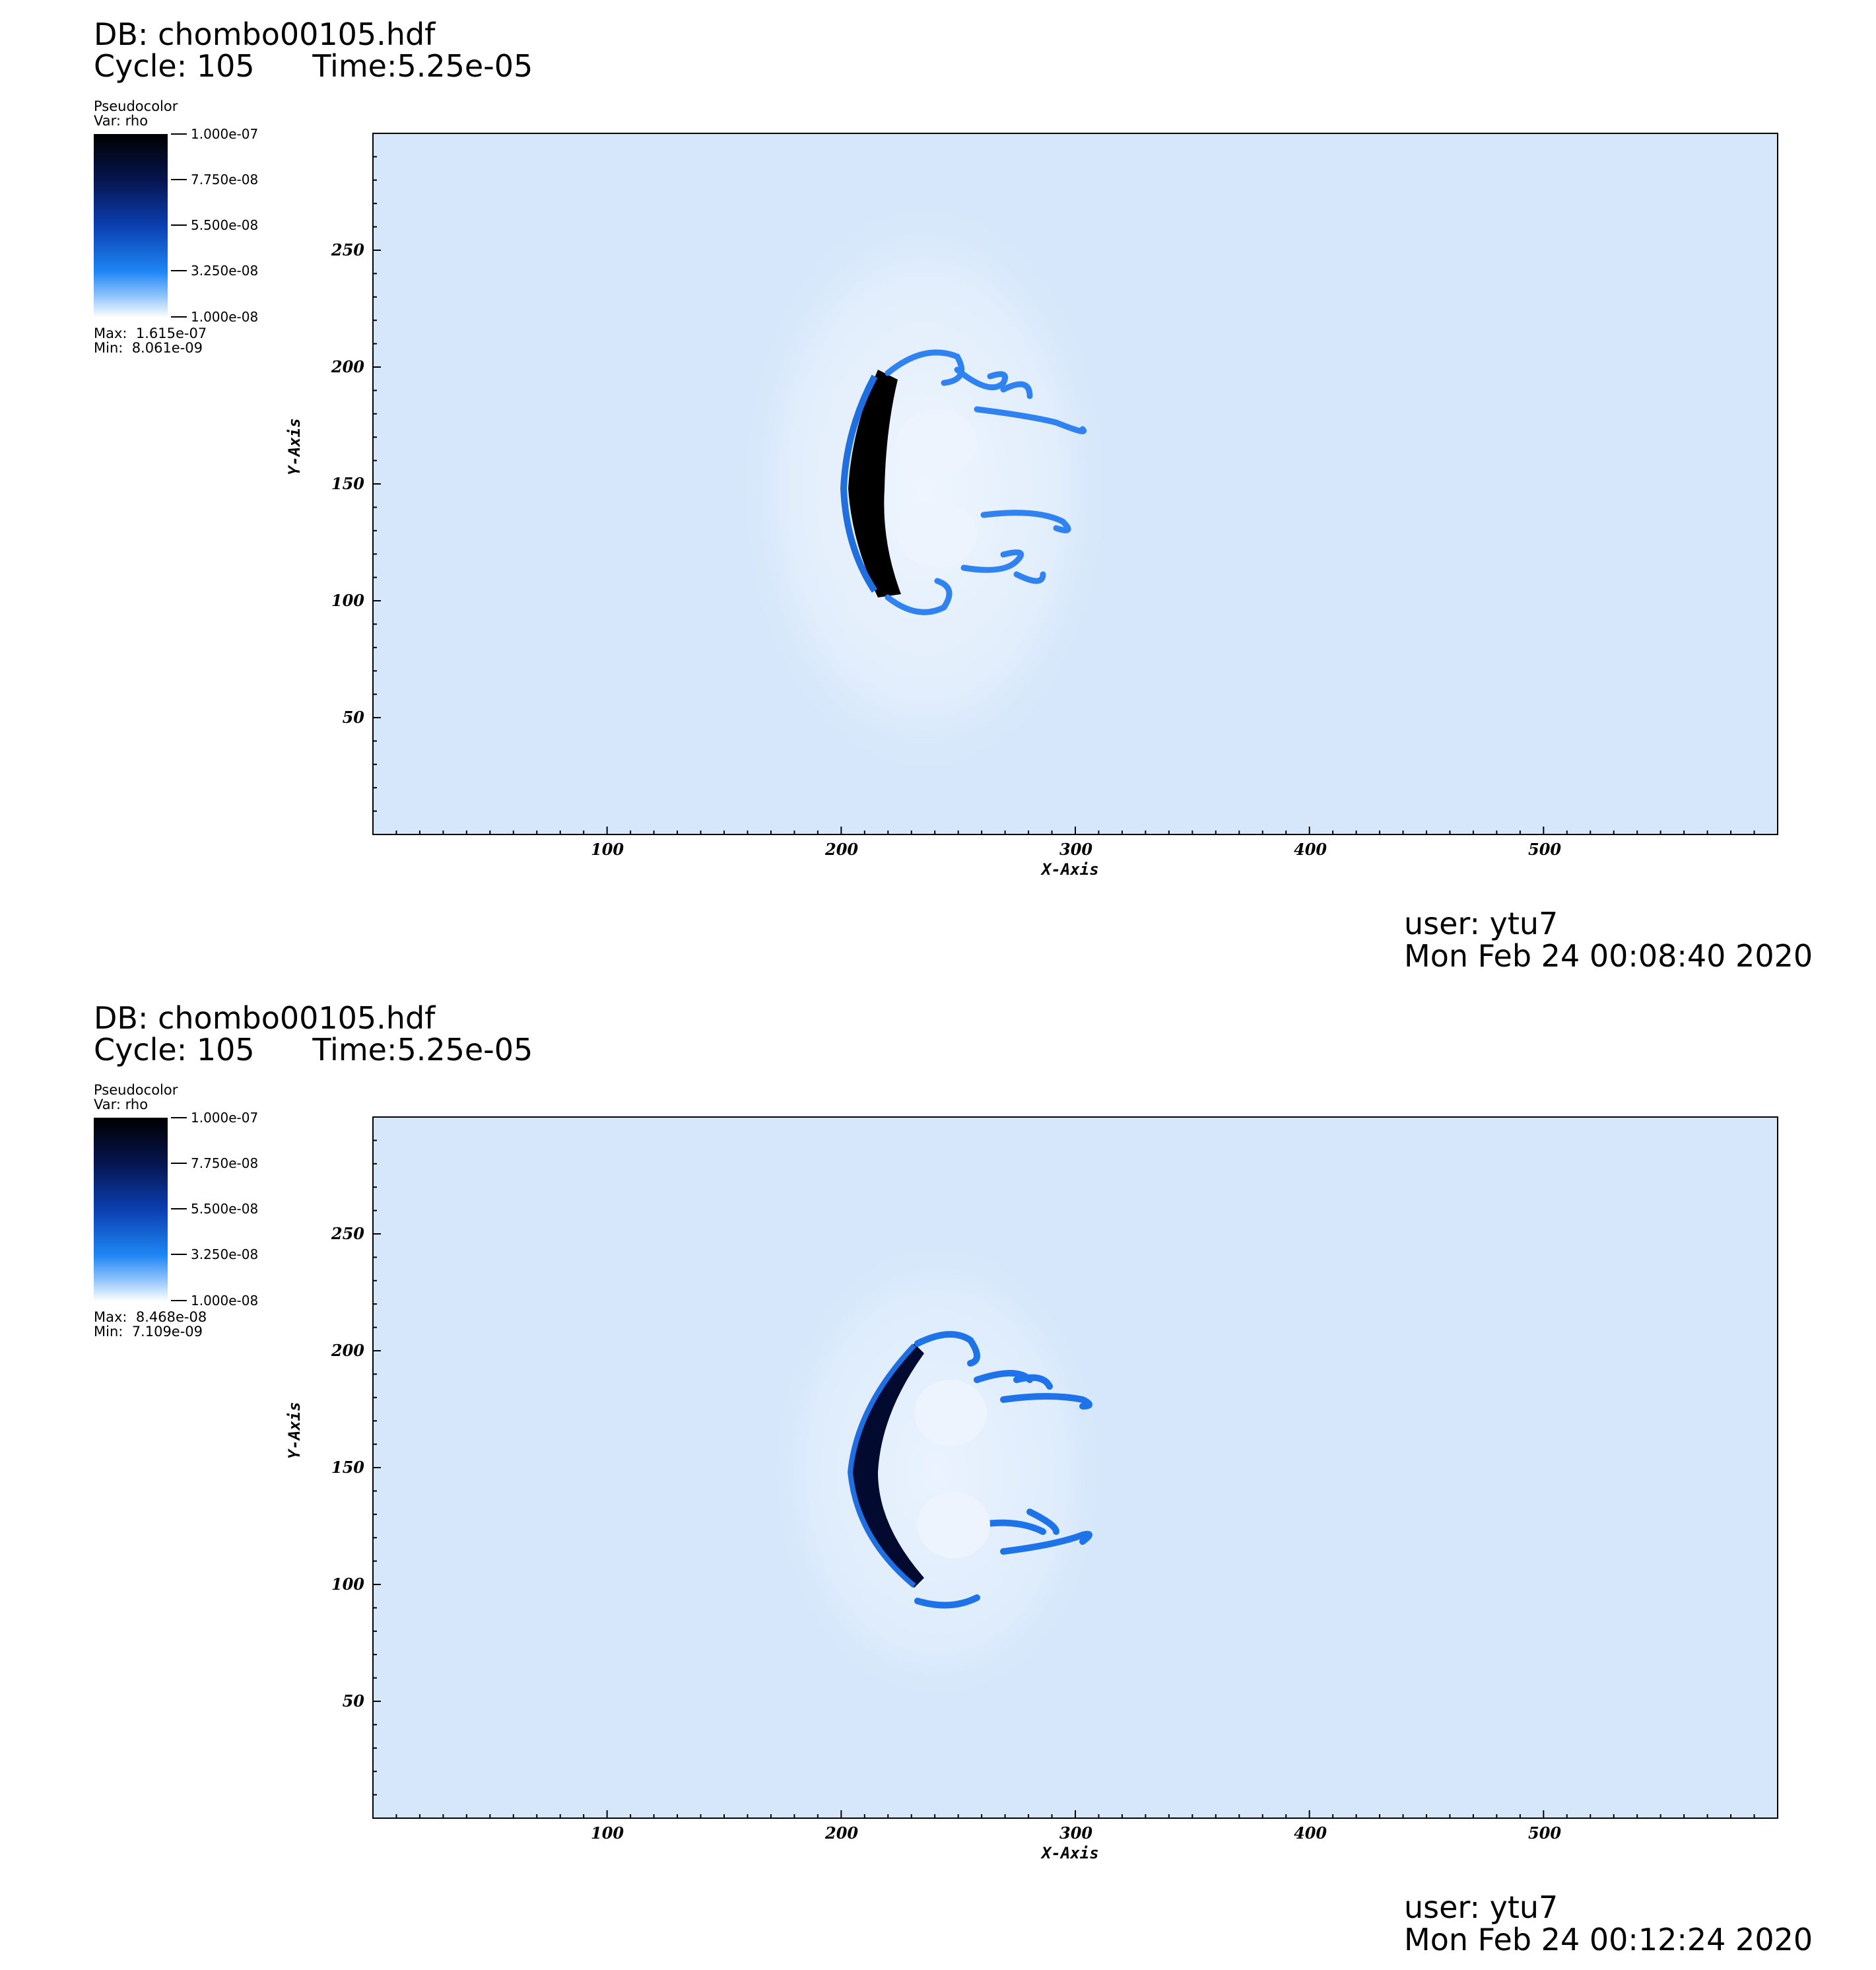 The width and height of the screenshot is (1876, 1970). What do you see at coordinates (150, 1317) in the screenshot?
I see `legend-max: Max: 8.468e-08` at bounding box center [150, 1317].